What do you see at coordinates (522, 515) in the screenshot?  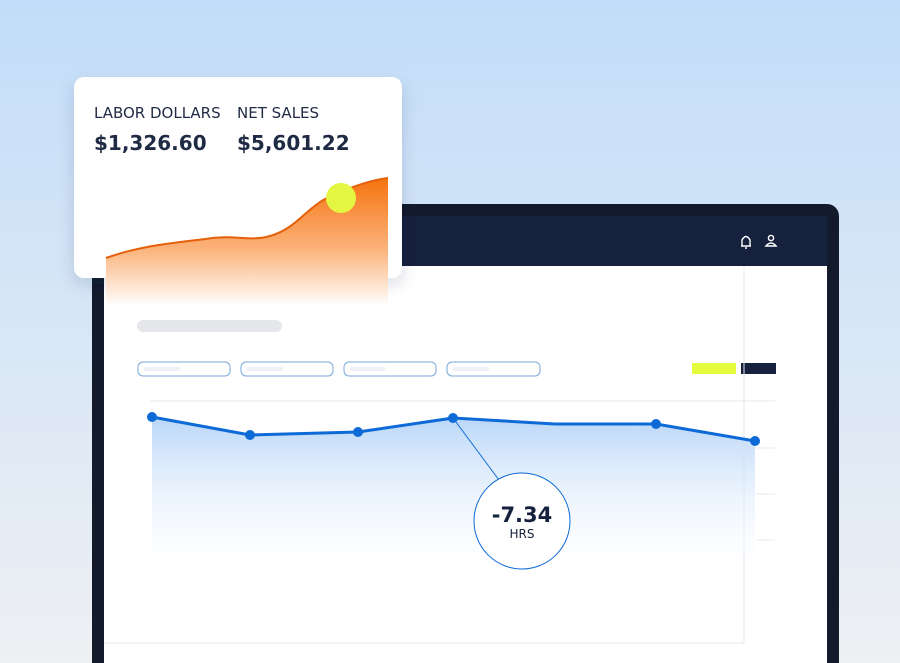 I see `callout-value: -7.34` at bounding box center [522, 515].